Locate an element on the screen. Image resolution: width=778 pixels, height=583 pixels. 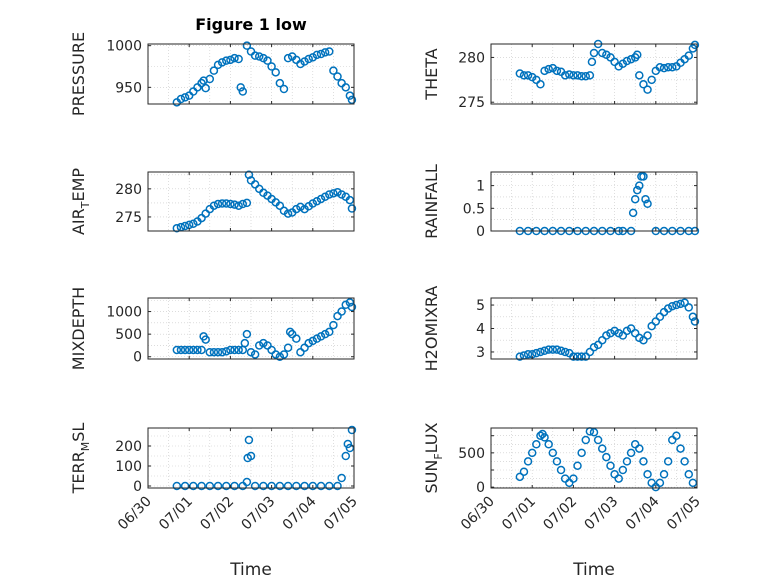
panel-terr-msl-ylabel: TERRMSL is located at coordinates (80, 459).